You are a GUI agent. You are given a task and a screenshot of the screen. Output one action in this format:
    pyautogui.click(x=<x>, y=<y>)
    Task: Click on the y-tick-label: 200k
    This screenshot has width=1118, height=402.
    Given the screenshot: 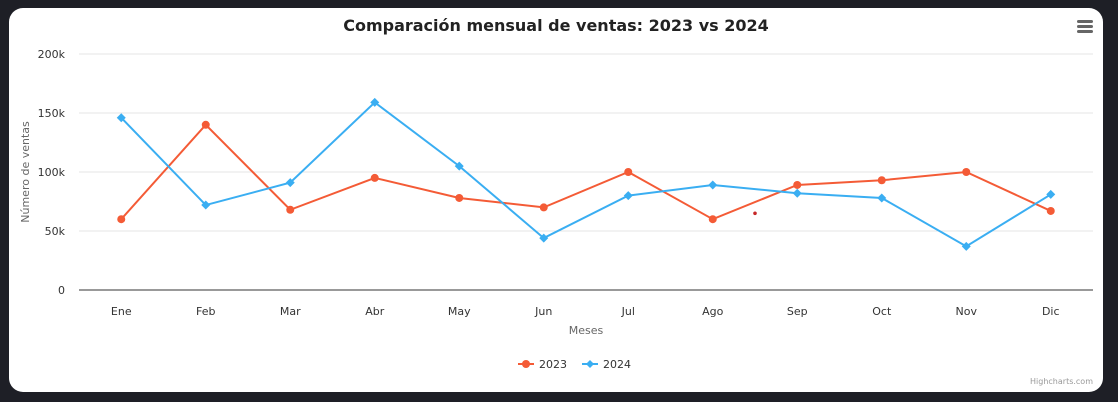 What is the action you would take?
    pyautogui.click(x=52, y=54)
    